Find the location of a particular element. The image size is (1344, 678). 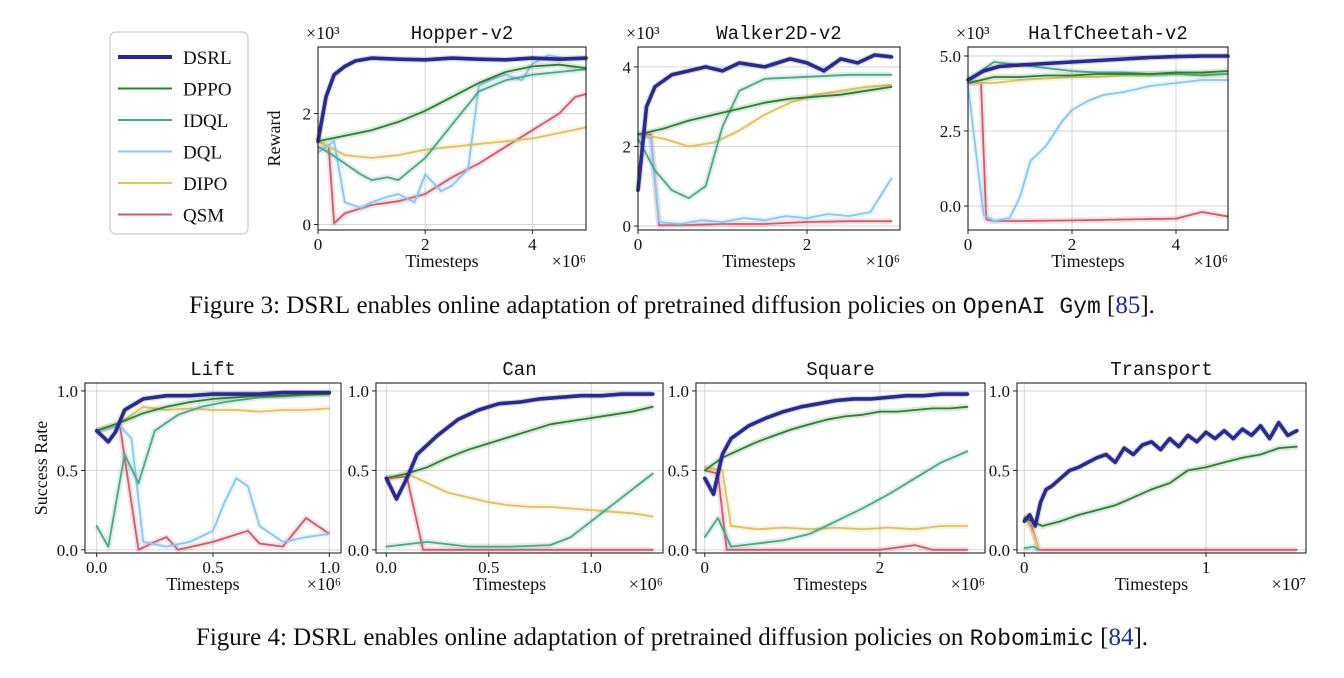

series-band-dppo is located at coordinates (835, 438).